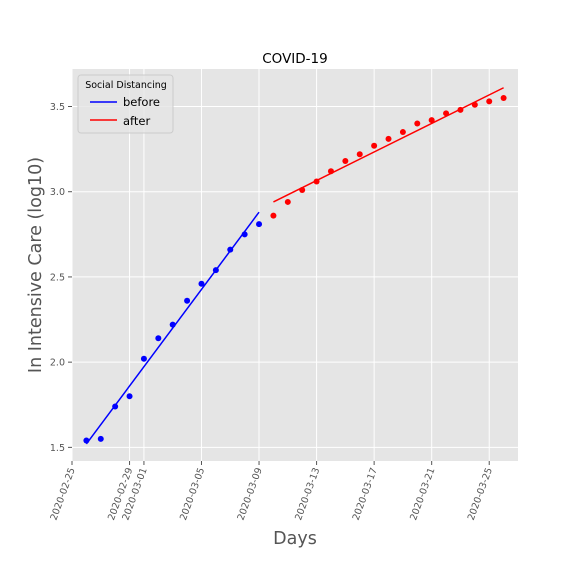 The width and height of the screenshot is (576, 576). I want to click on y-tick-label: 2.5, so click(57, 277).